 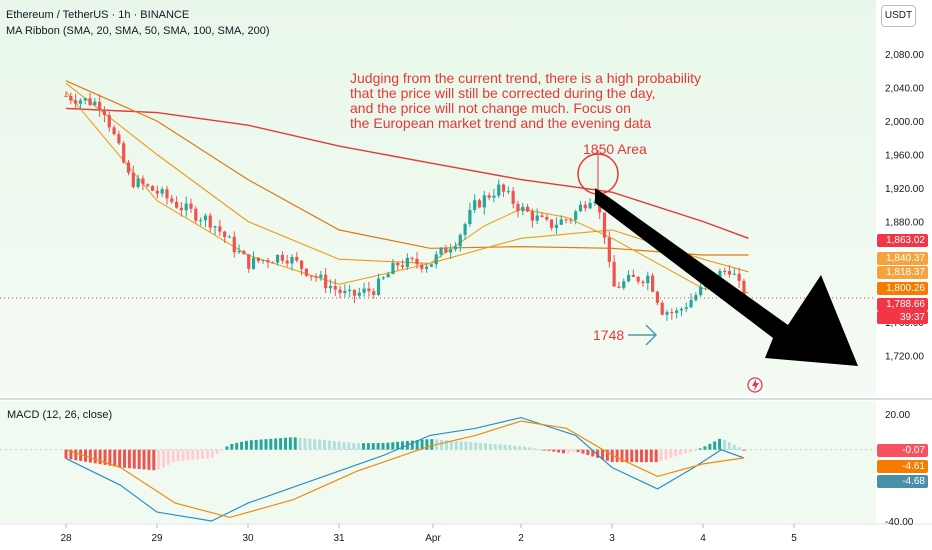 I want to click on price-tag: 1,863.02, so click(x=902, y=240).